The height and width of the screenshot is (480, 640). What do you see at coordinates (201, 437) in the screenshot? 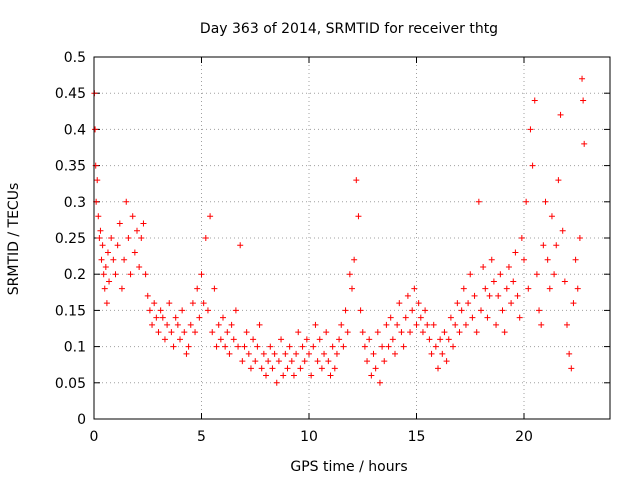
I see `x-tick-label: 5` at bounding box center [201, 437].